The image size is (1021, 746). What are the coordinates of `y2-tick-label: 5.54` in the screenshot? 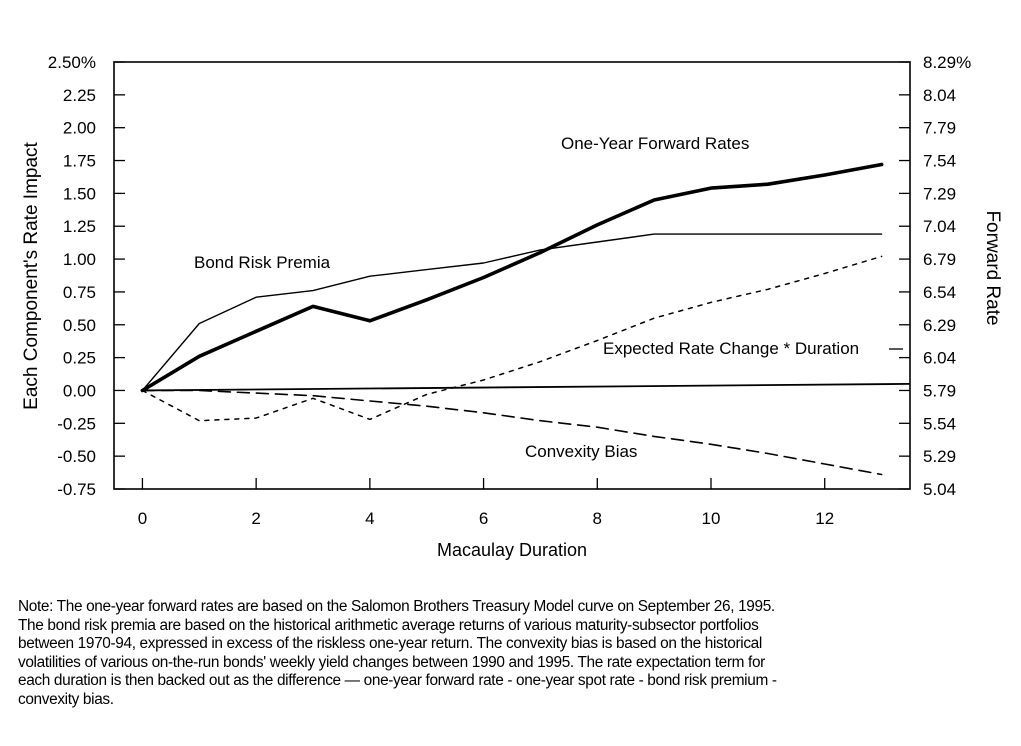 It's located at (939, 423).